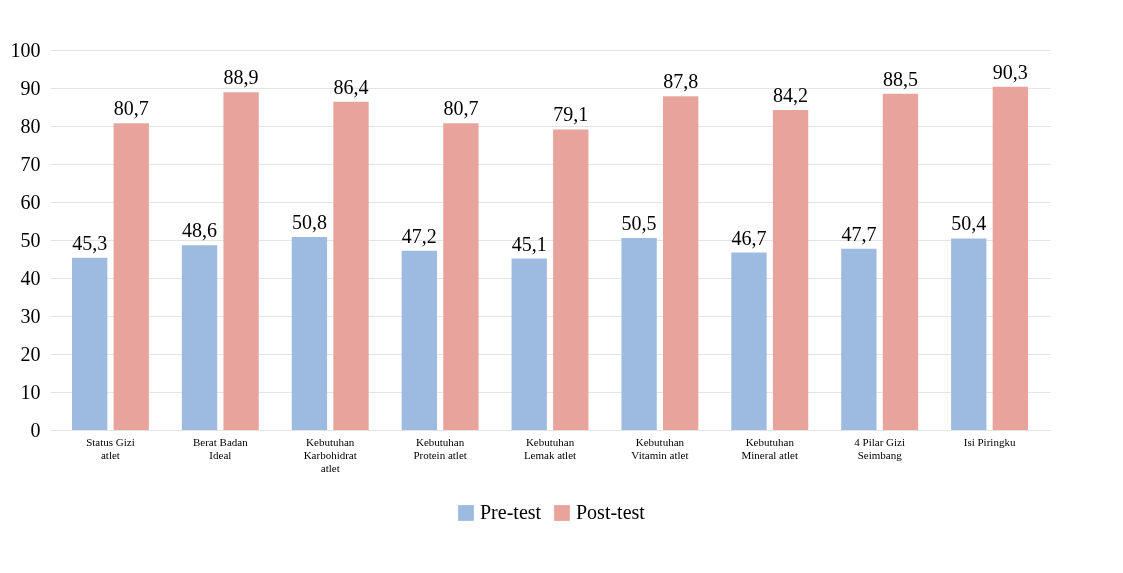 The width and height of the screenshot is (1123, 573). I want to click on data-label: 88,9, so click(241, 77).